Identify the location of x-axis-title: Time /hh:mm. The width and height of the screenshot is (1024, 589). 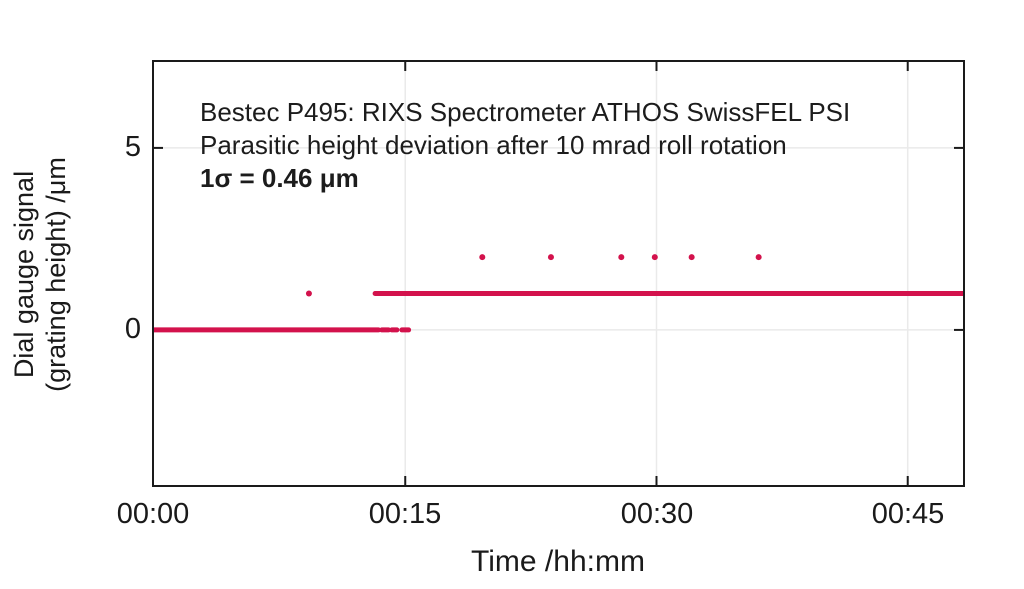
(558, 561).